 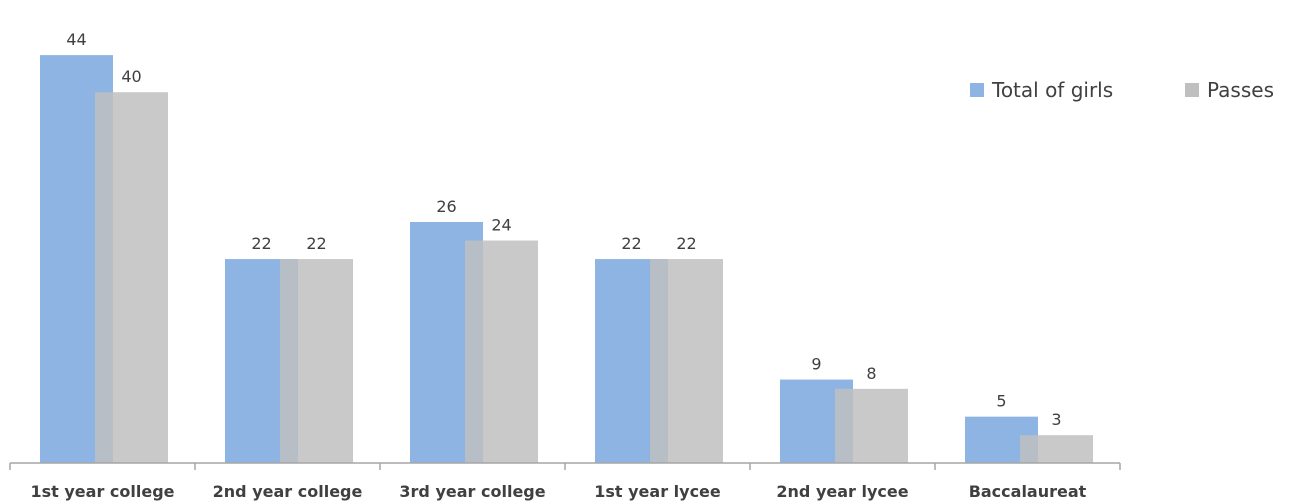 I want to click on data-label-passes-3: 22, so click(x=686, y=243).